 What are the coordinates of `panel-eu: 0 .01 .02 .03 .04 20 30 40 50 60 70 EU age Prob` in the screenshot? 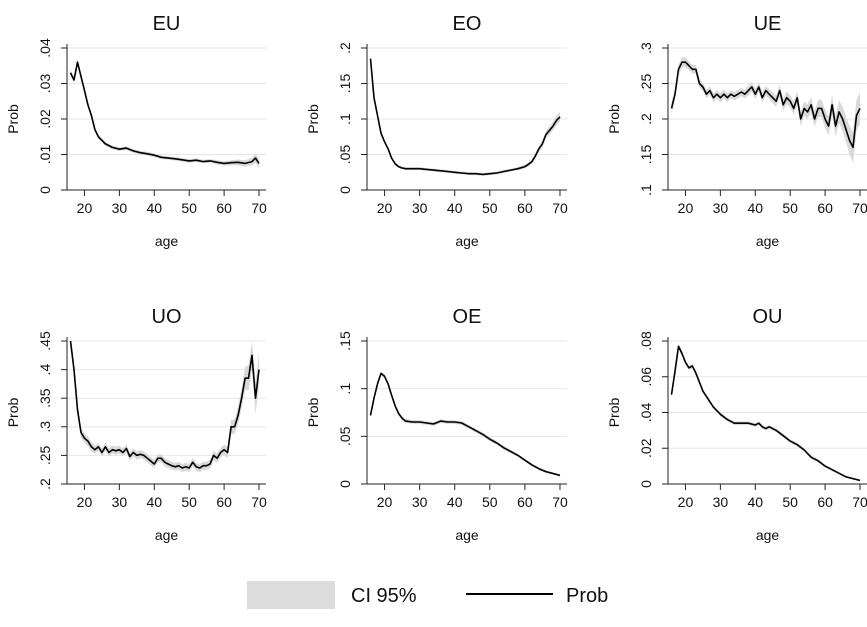 It's located at (136, 131).